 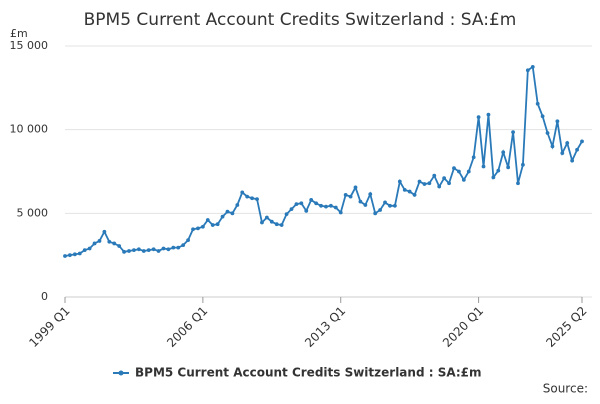 What do you see at coordinates (121, 373) in the screenshot?
I see `legend-marker` at bounding box center [121, 373].